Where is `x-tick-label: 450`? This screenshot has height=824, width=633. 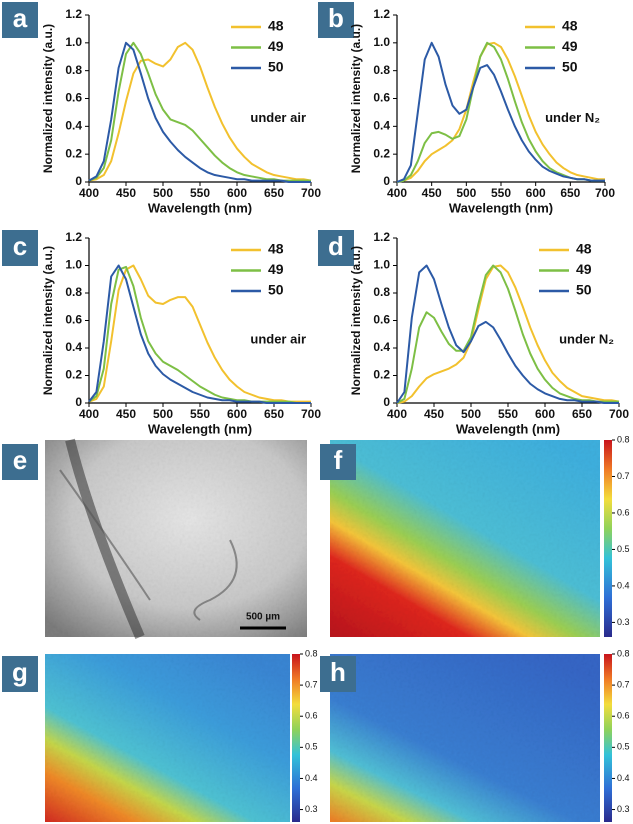
x-tick-label: 450 is located at coordinates (432, 193).